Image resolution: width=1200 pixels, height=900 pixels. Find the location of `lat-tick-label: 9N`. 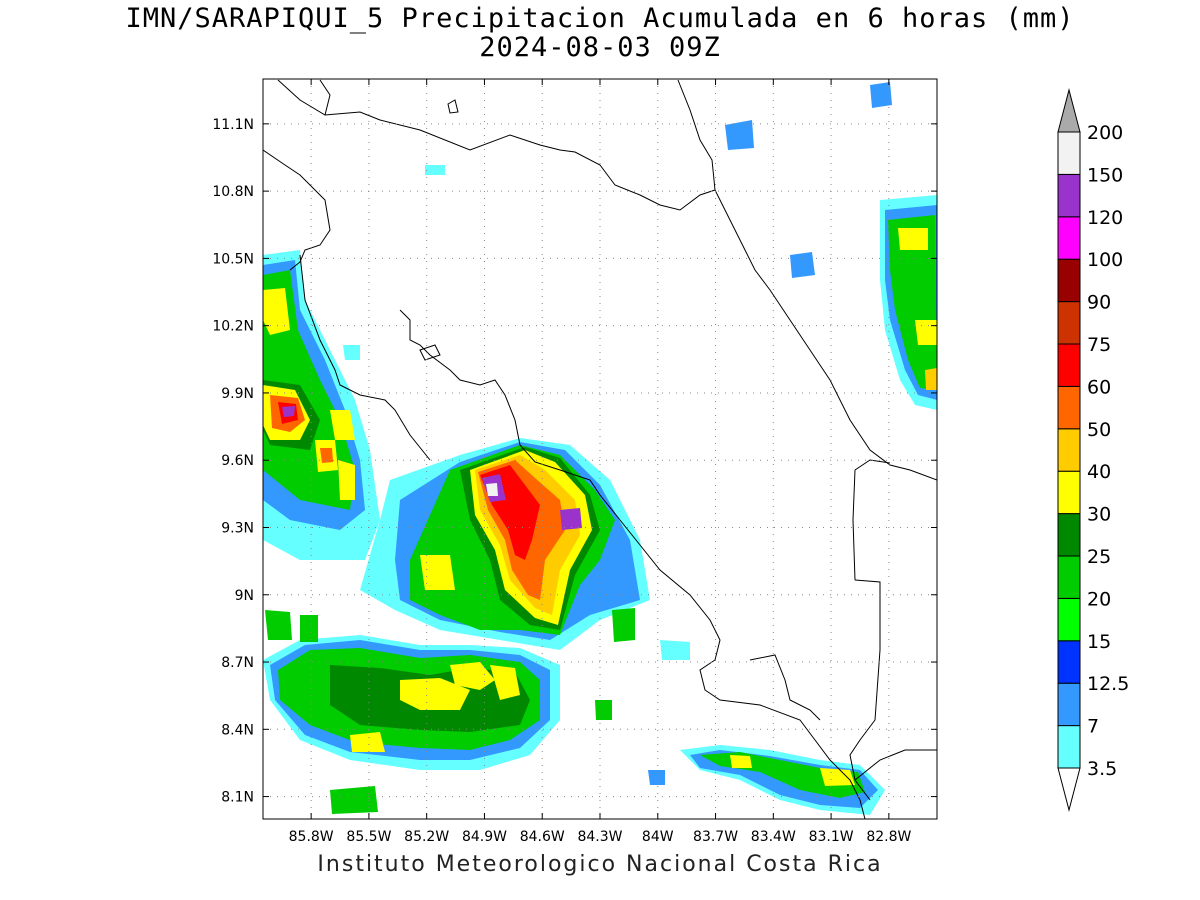

lat-tick-label: 9N is located at coordinates (244, 596).